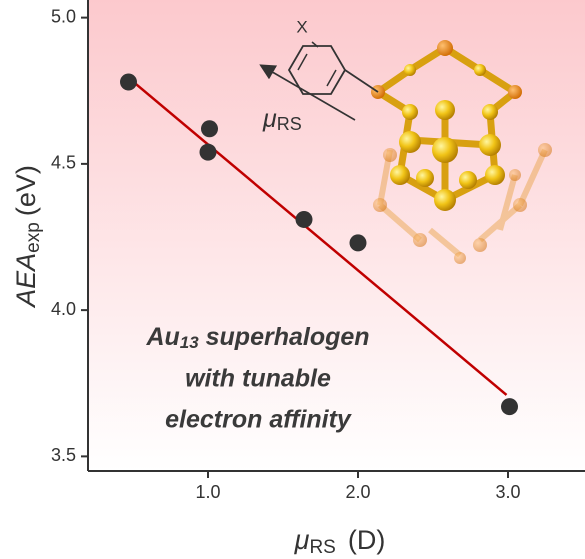 The width and height of the screenshot is (585, 559). I want to click on y-label-symbol: AEA, so click(26, 281).